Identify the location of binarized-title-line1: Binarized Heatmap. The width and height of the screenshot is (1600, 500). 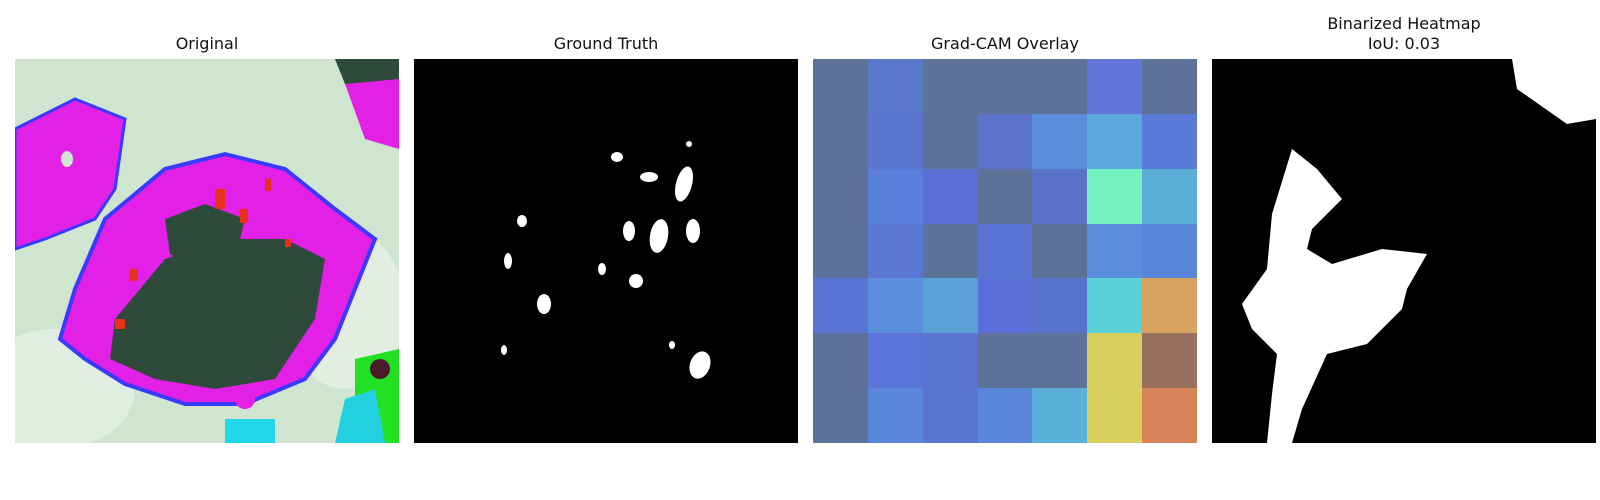
(1404, 23).